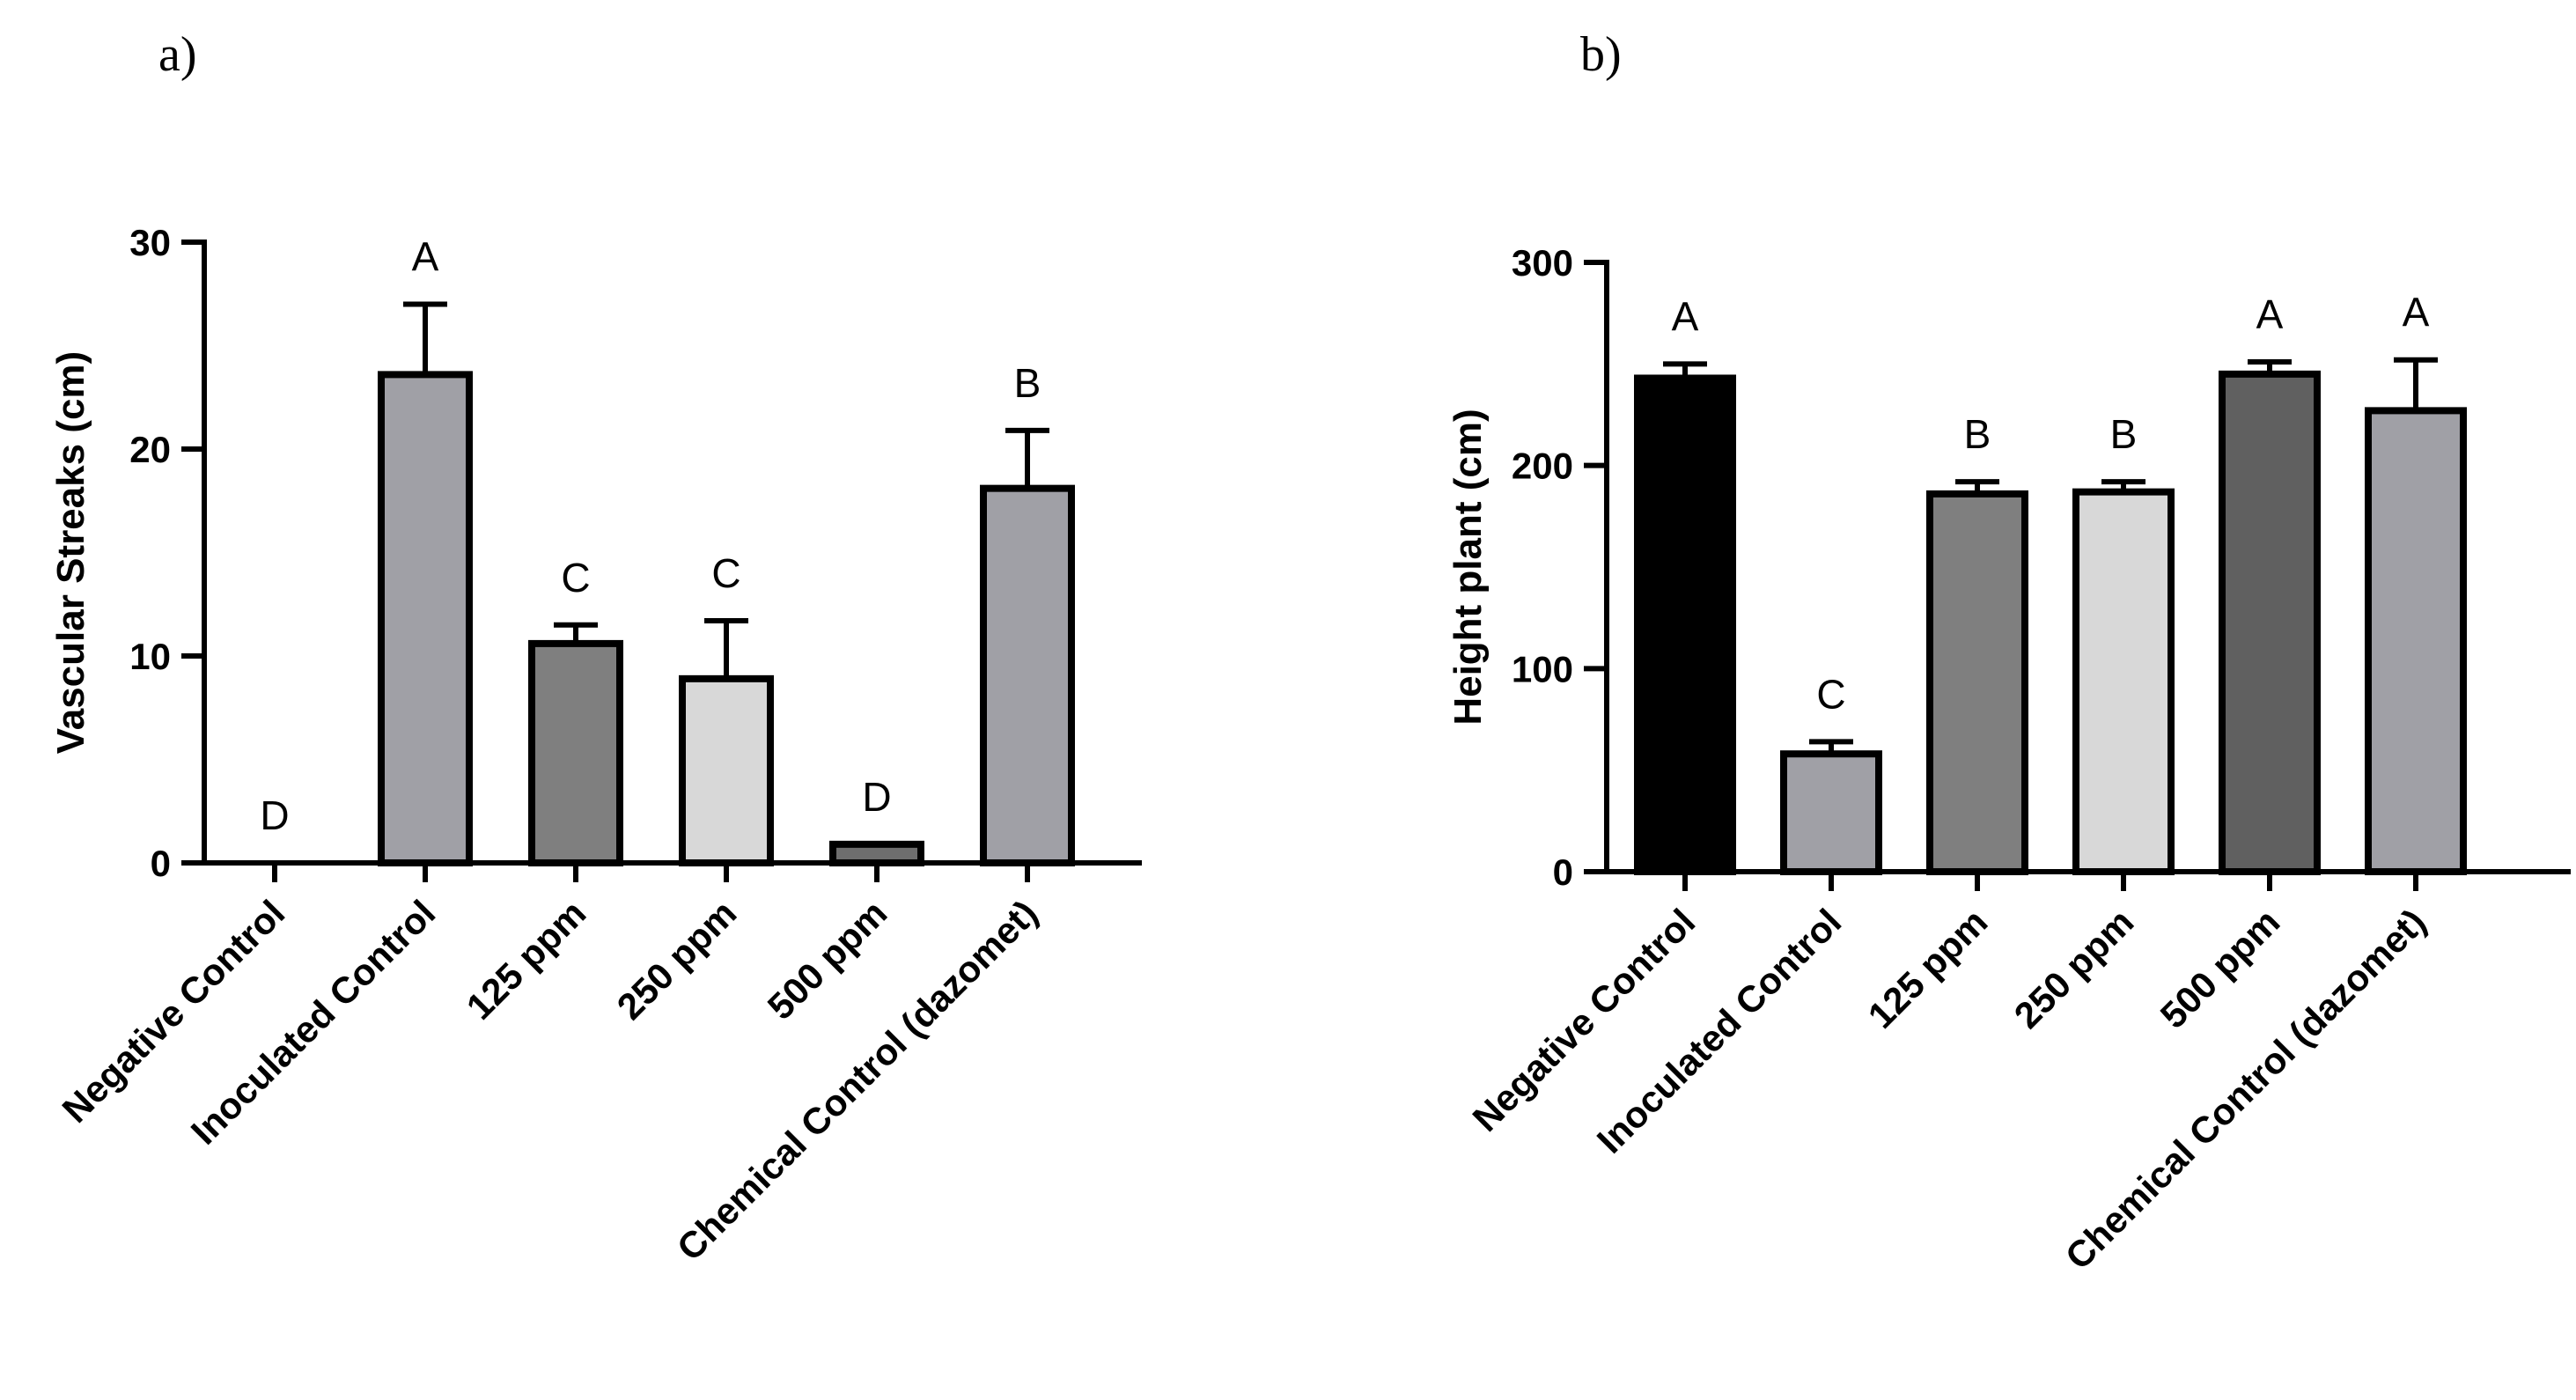 The image size is (2576, 1400). What do you see at coordinates (576, 578) in the screenshot?
I see `significance-letter-a-2: C` at bounding box center [576, 578].